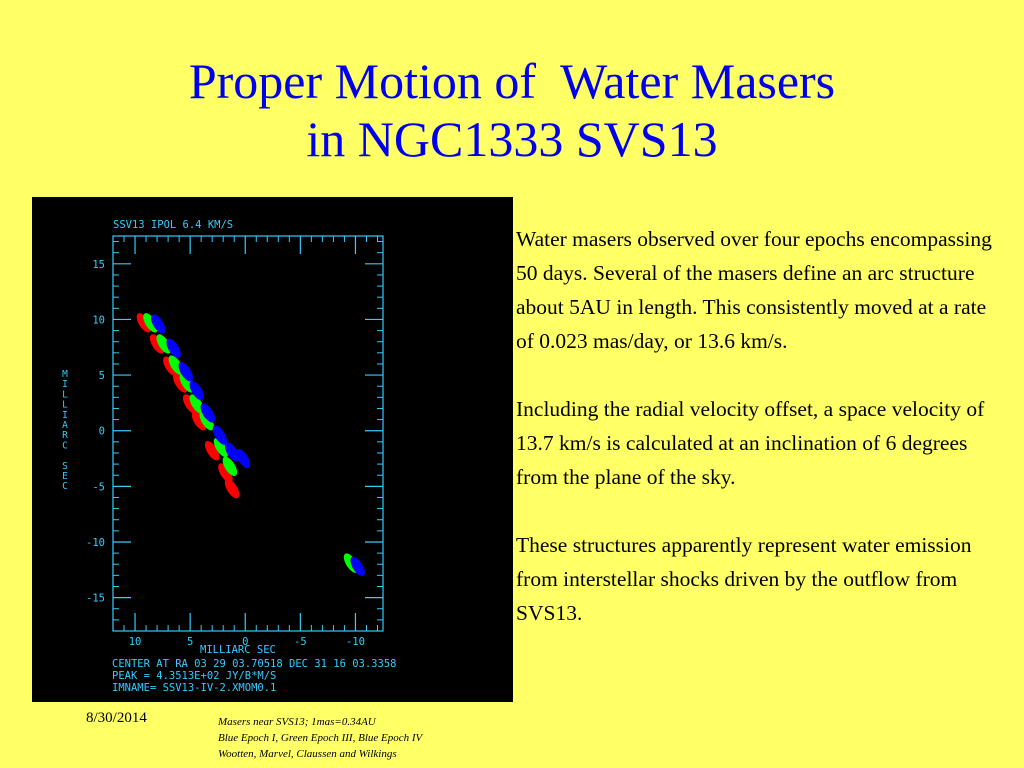  I want to click on info-line-2: PEAK = 4.3513E+02 JY/B*M/S, so click(194, 676).